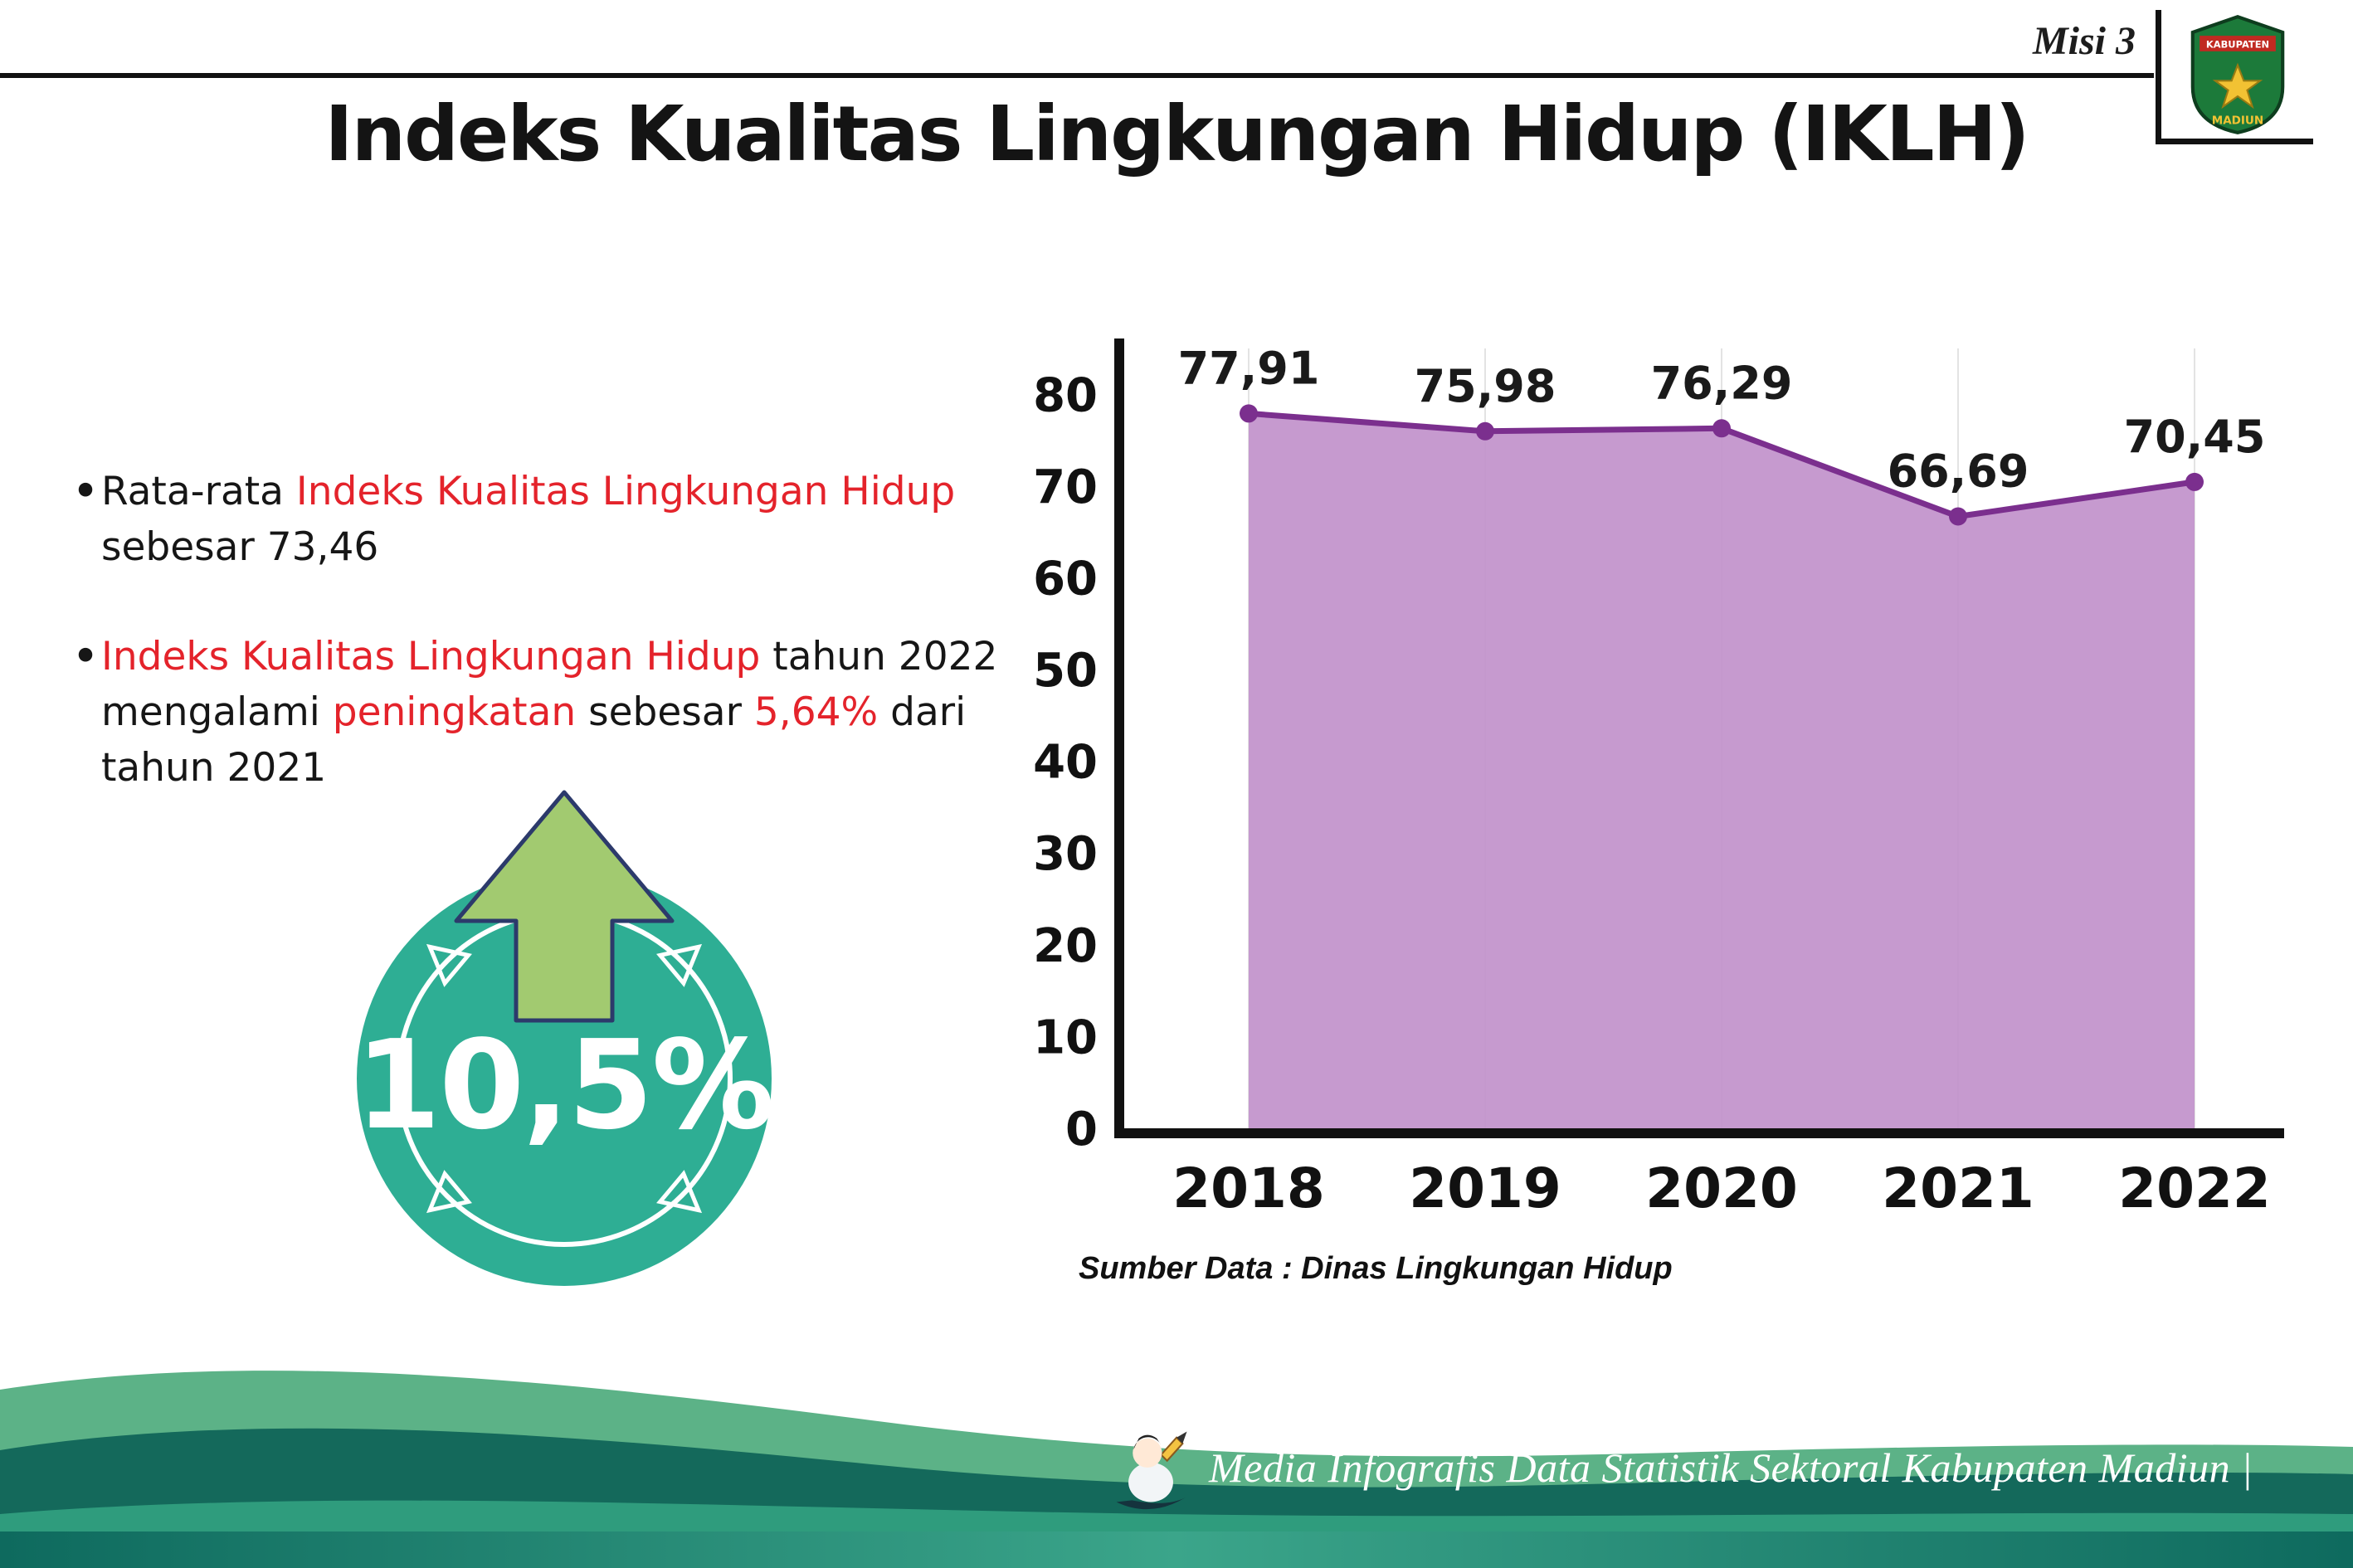 This screenshot has width=2353, height=1568. Describe the element at coordinates (2194, 1188) in the screenshot. I see `x-tick-label: 2022` at that location.